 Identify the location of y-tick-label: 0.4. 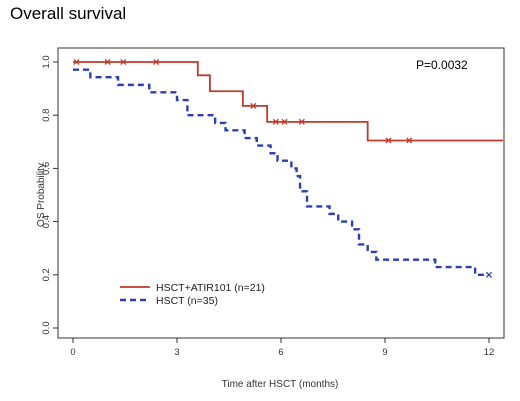
(46, 221).